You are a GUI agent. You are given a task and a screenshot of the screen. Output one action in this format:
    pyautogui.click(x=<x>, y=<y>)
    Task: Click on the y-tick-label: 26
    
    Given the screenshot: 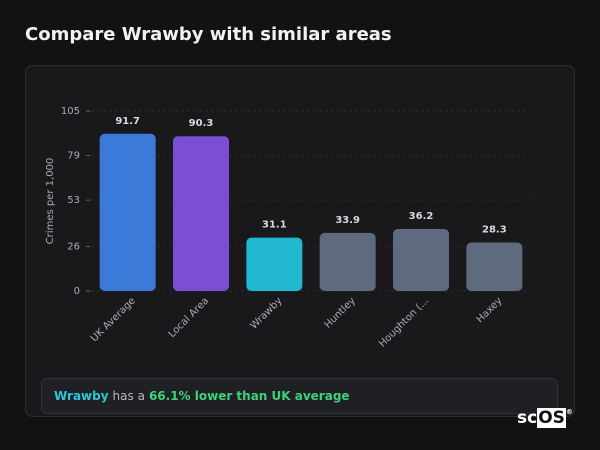 What is the action you would take?
    pyautogui.click(x=73, y=246)
    